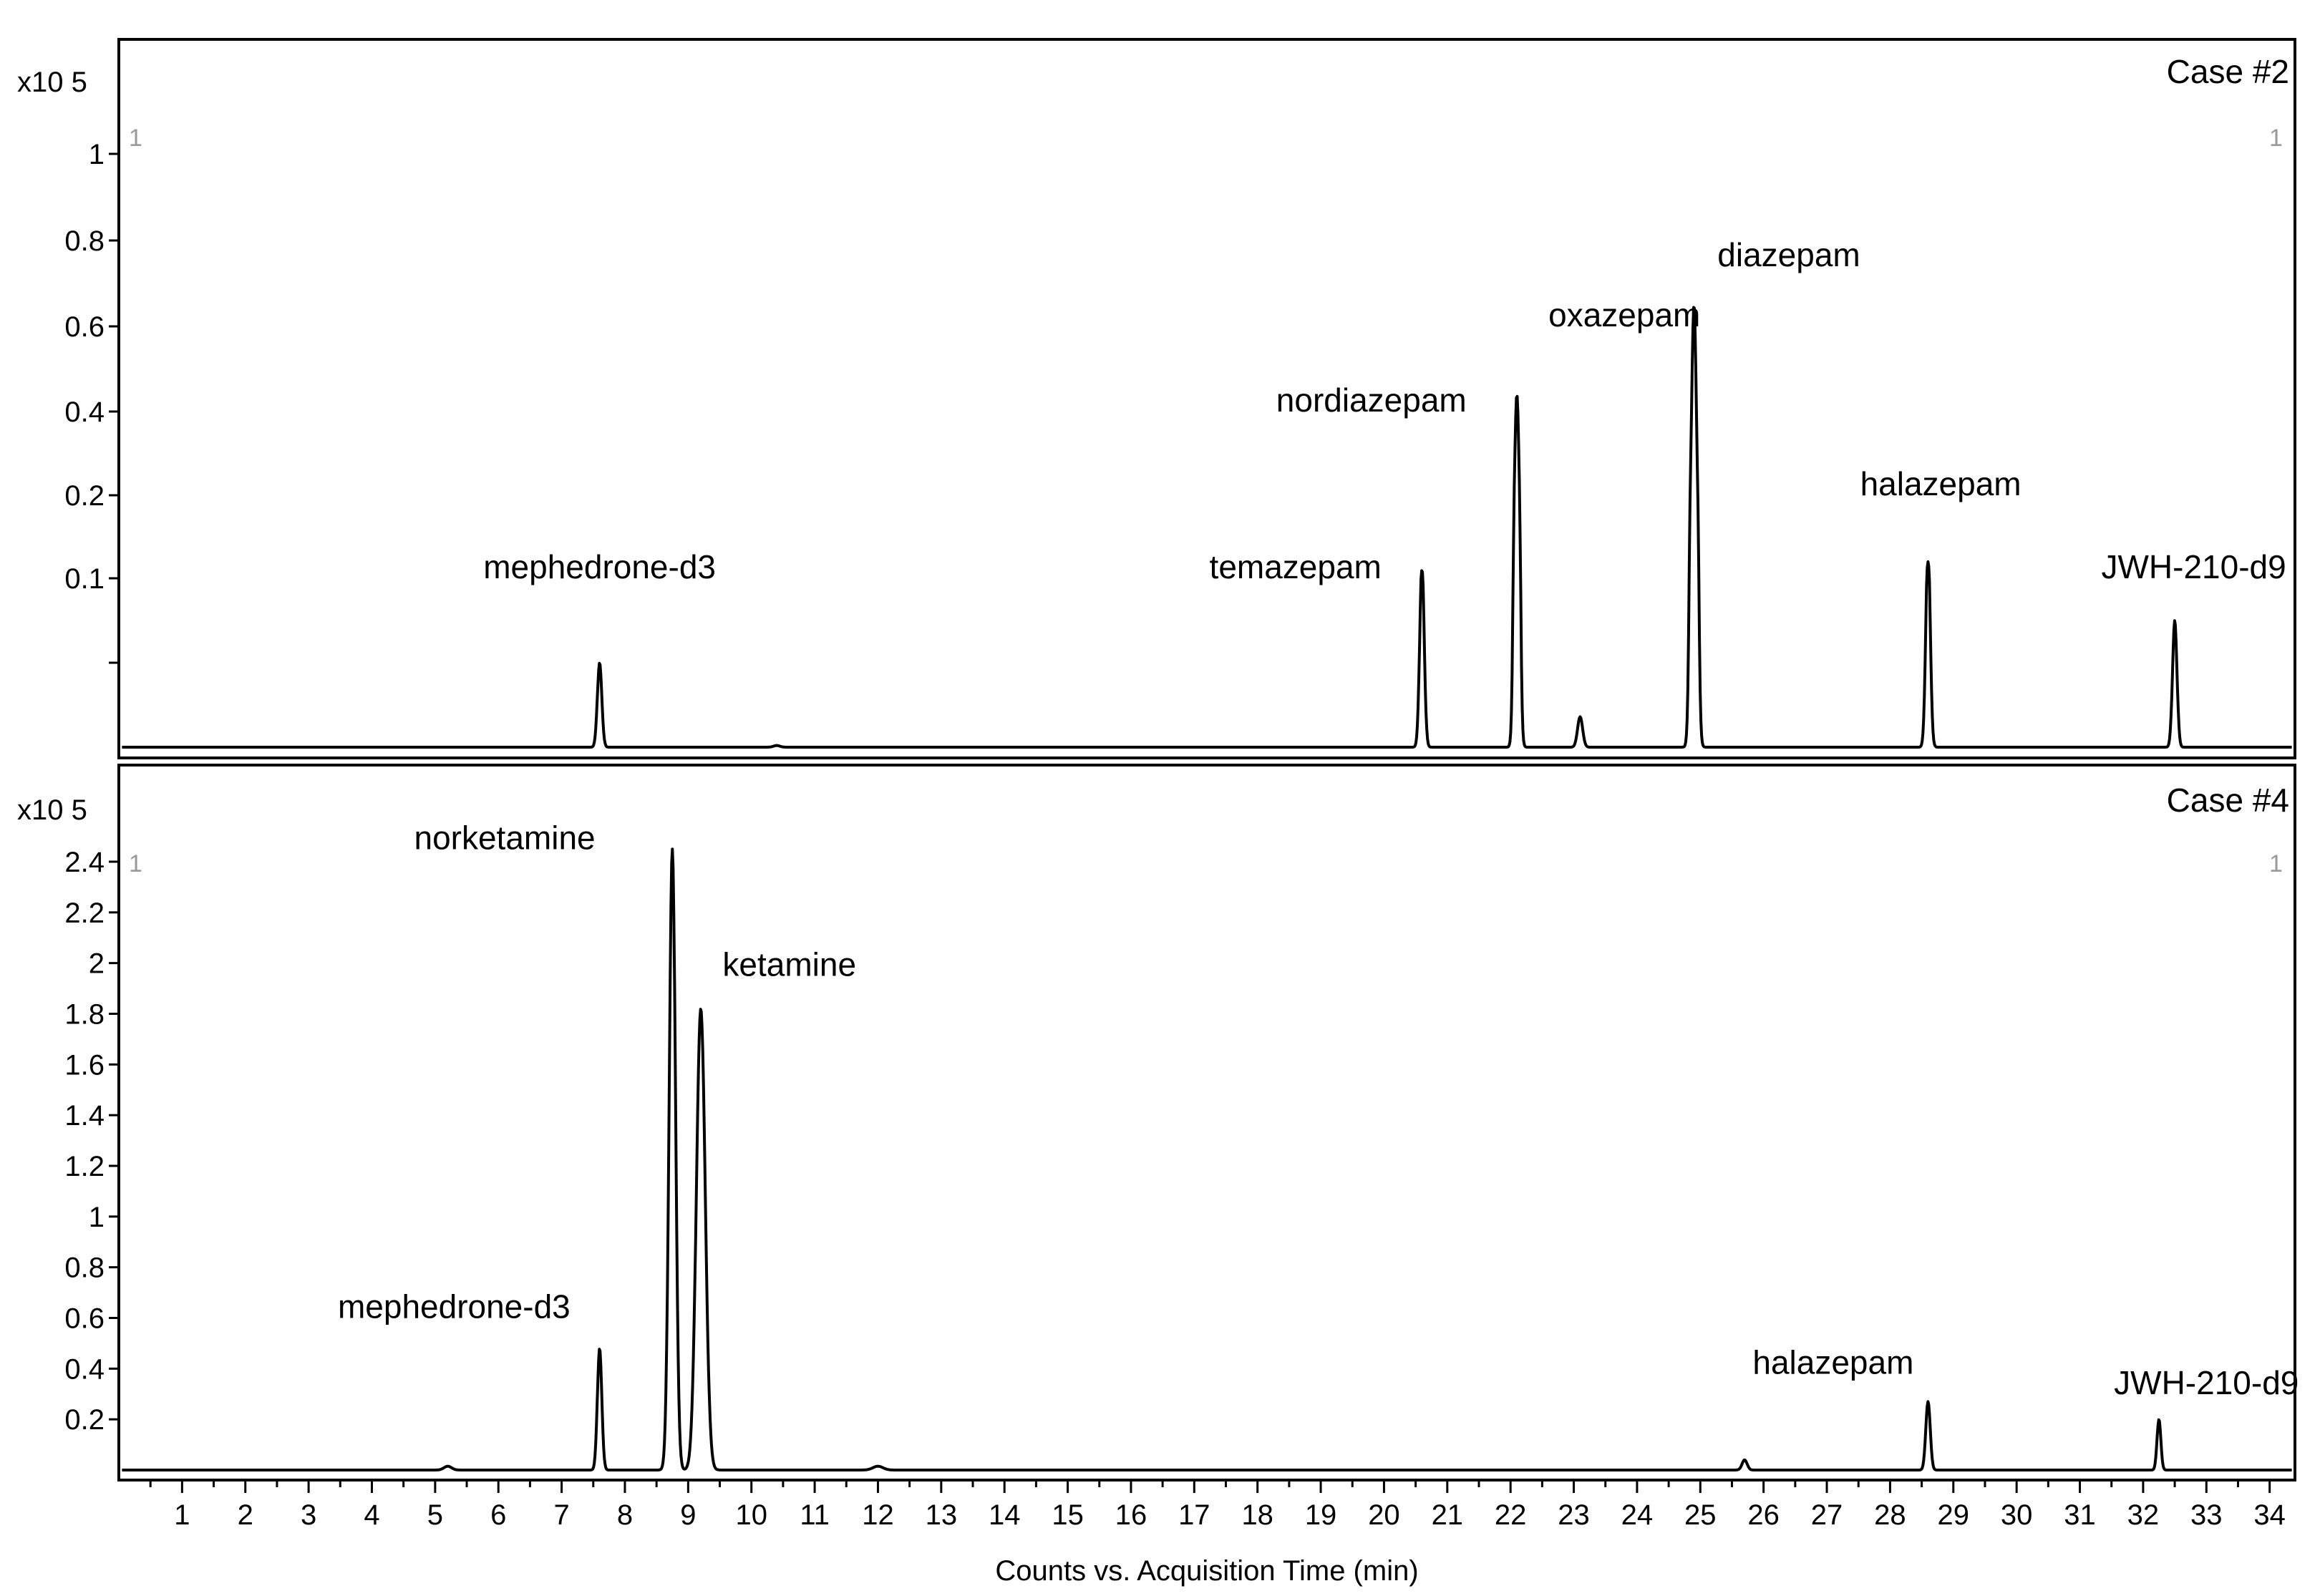  I want to click on x-tick-label: 19, so click(1321, 1515).